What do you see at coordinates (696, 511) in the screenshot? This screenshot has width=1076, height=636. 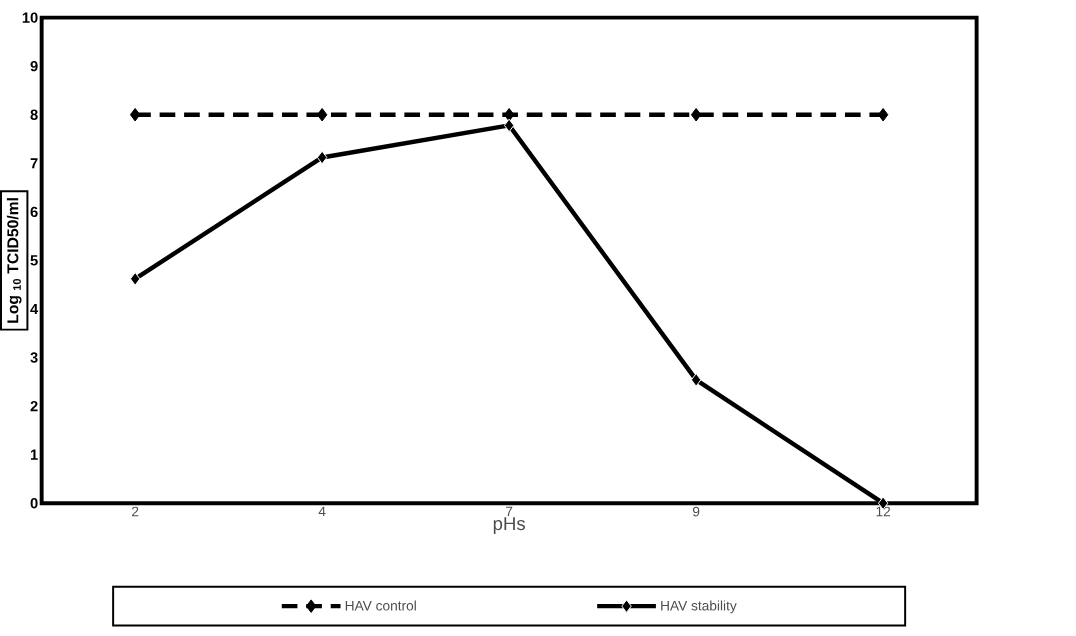 I see `x-tick-label: 9` at bounding box center [696, 511].